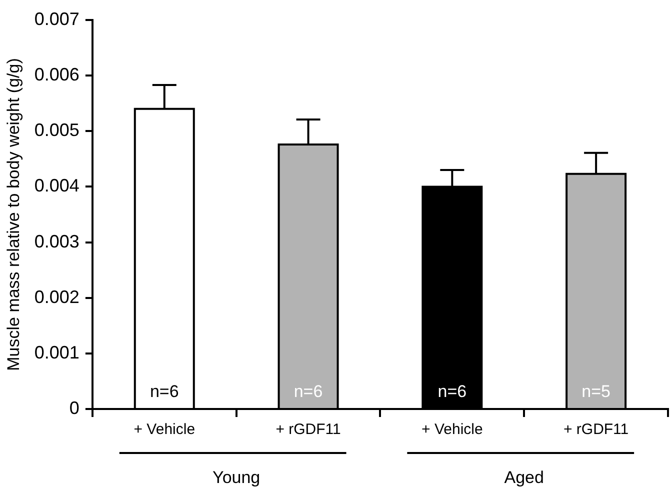 The height and width of the screenshot is (493, 670). What do you see at coordinates (13, 214) in the screenshot?
I see `y-axis-title: Muscle mass relative to body weight (g/g)` at bounding box center [13, 214].